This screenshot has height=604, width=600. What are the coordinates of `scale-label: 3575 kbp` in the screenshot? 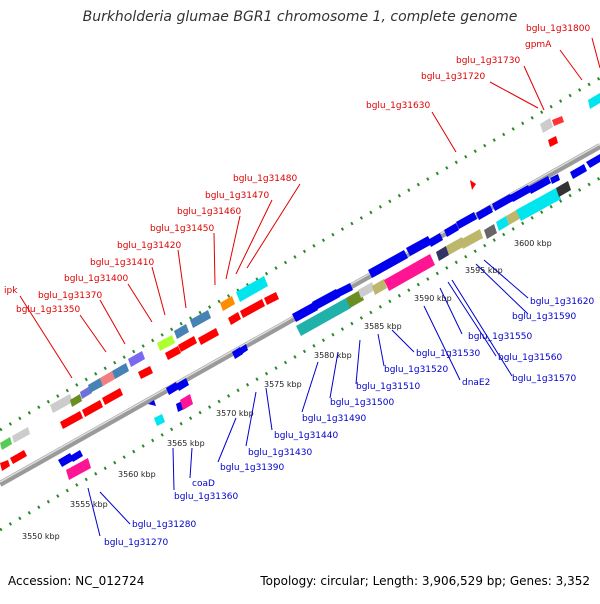 It's located at (283, 384).